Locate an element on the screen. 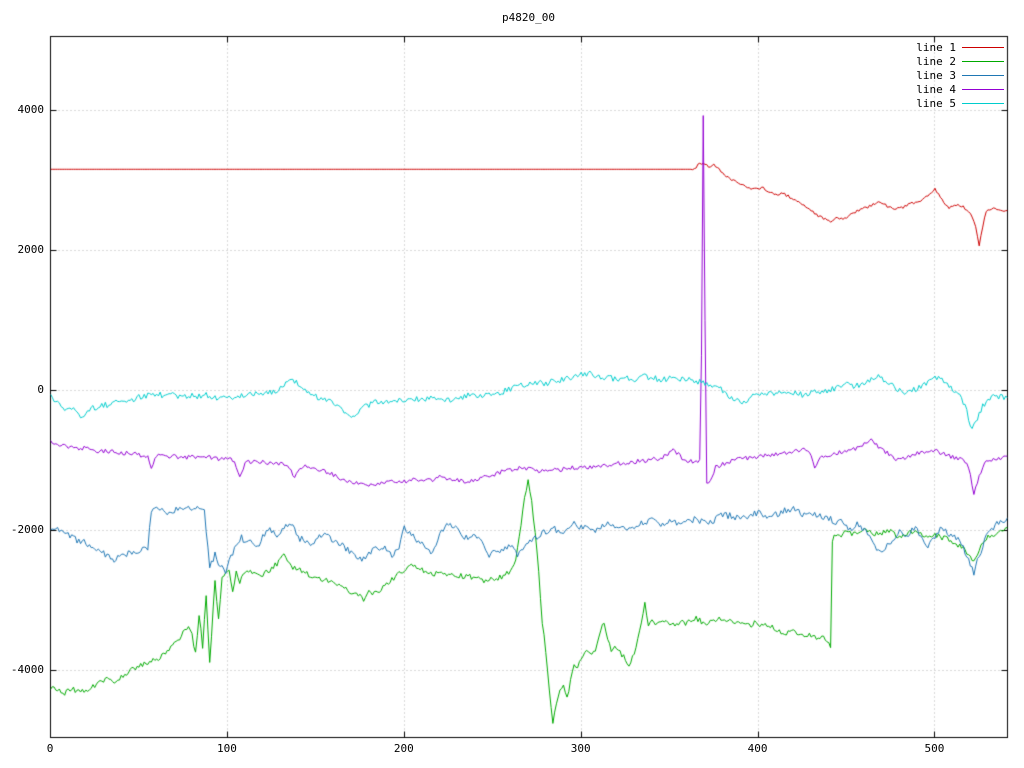 The width and height of the screenshot is (1024, 768). x-axis-tick-label: 300 is located at coordinates (580, 748).